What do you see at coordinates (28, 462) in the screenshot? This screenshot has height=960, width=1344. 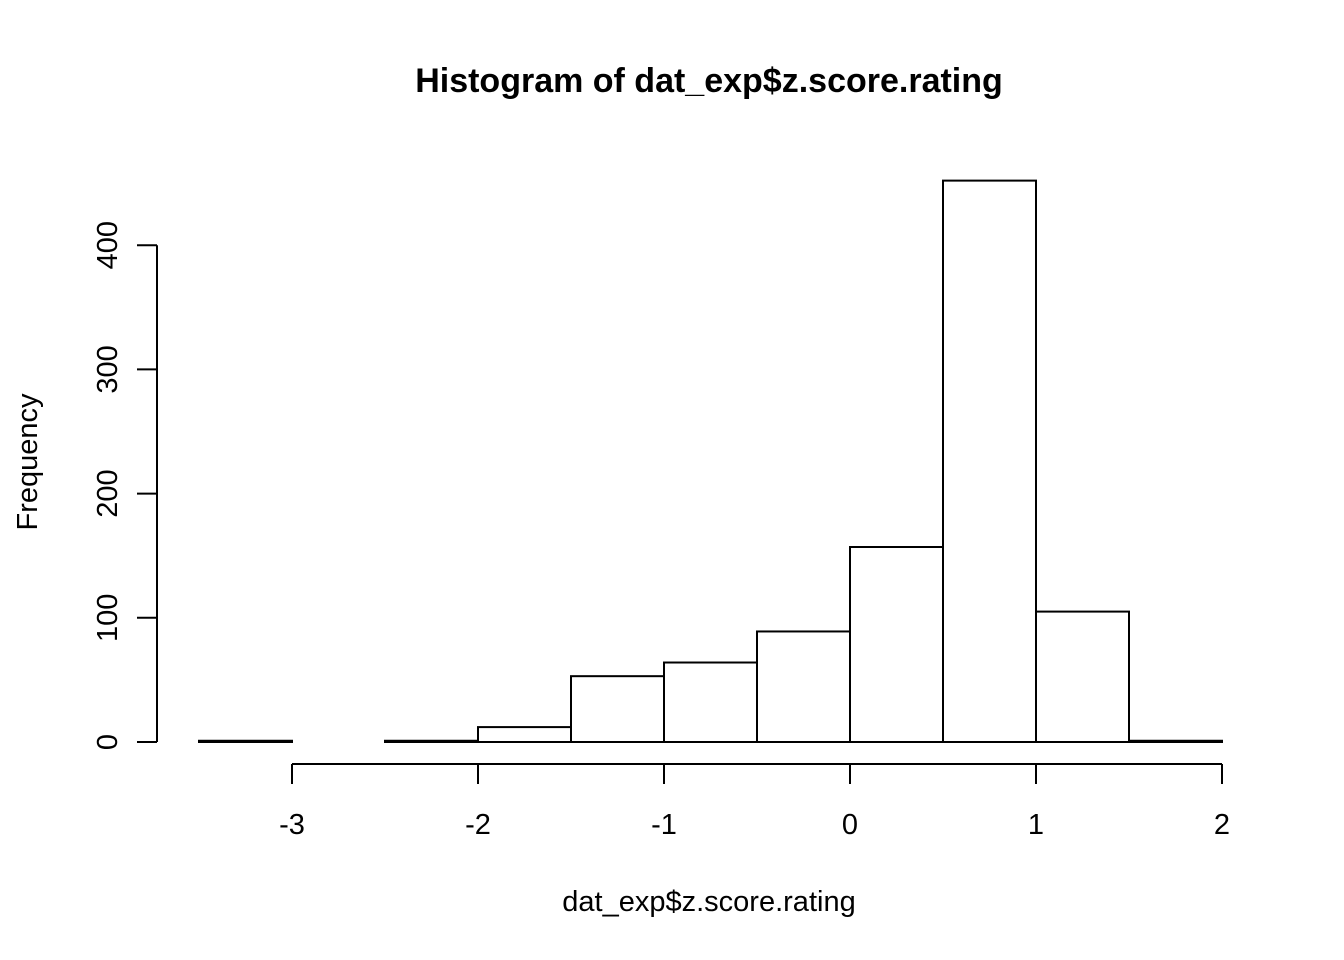 I see `y-axis-label: Frequency` at bounding box center [28, 462].